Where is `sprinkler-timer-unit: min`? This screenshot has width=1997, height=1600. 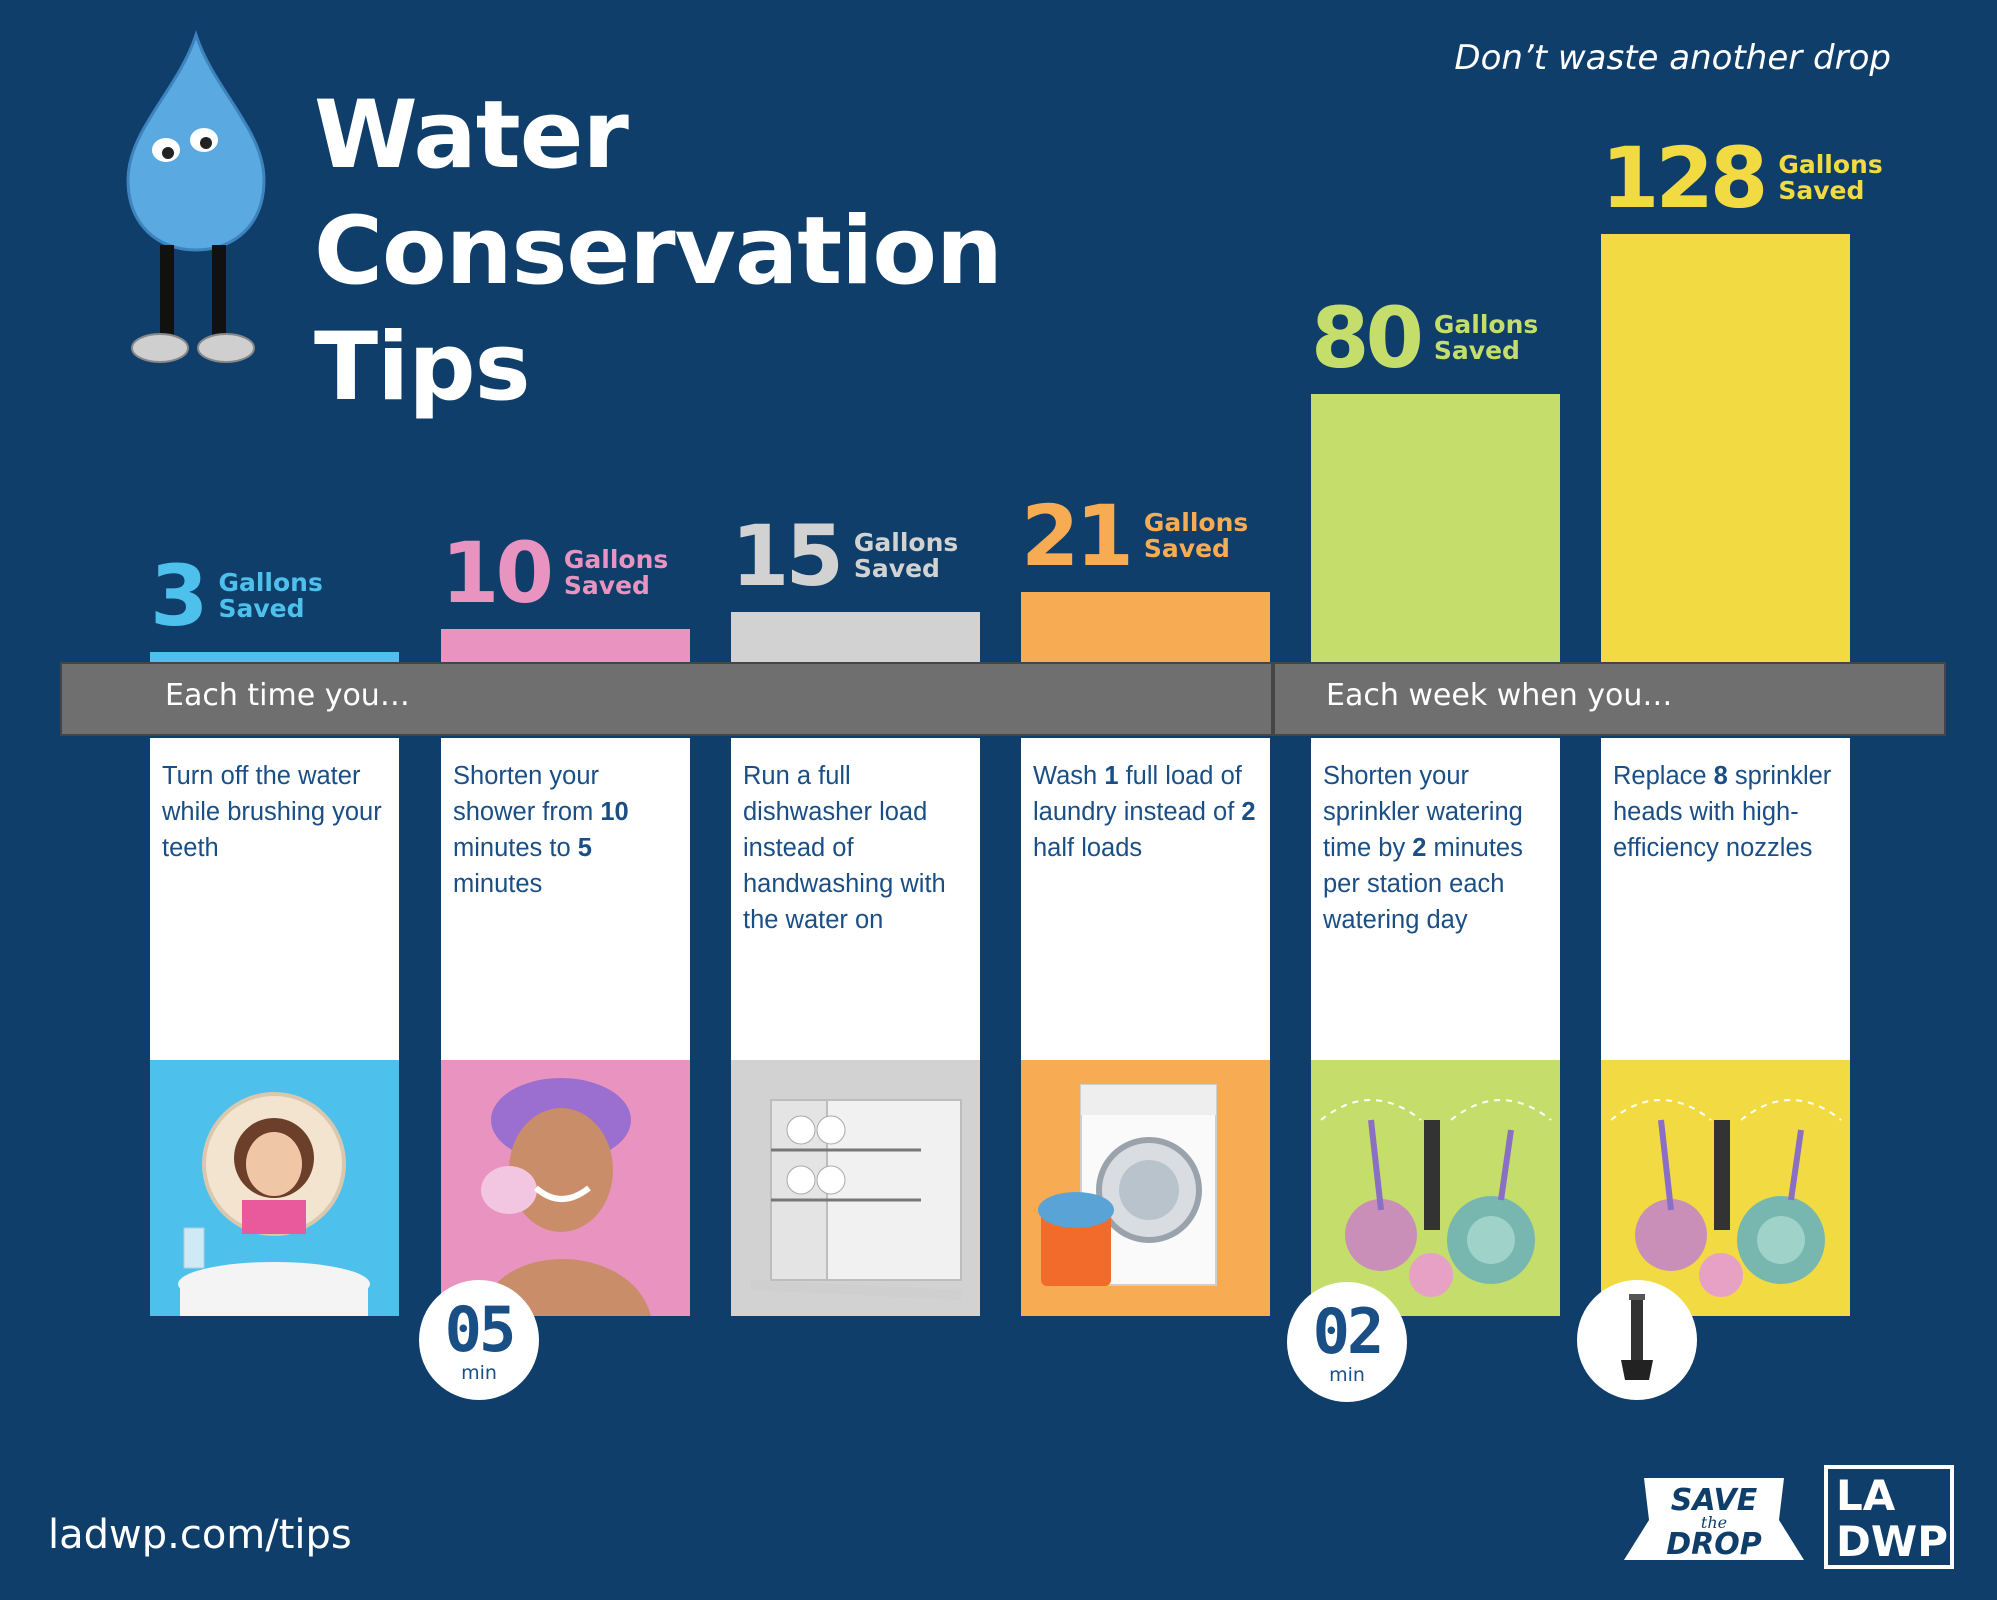 sprinkler-timer-unit: min is located at coordinates (1347, 1375).